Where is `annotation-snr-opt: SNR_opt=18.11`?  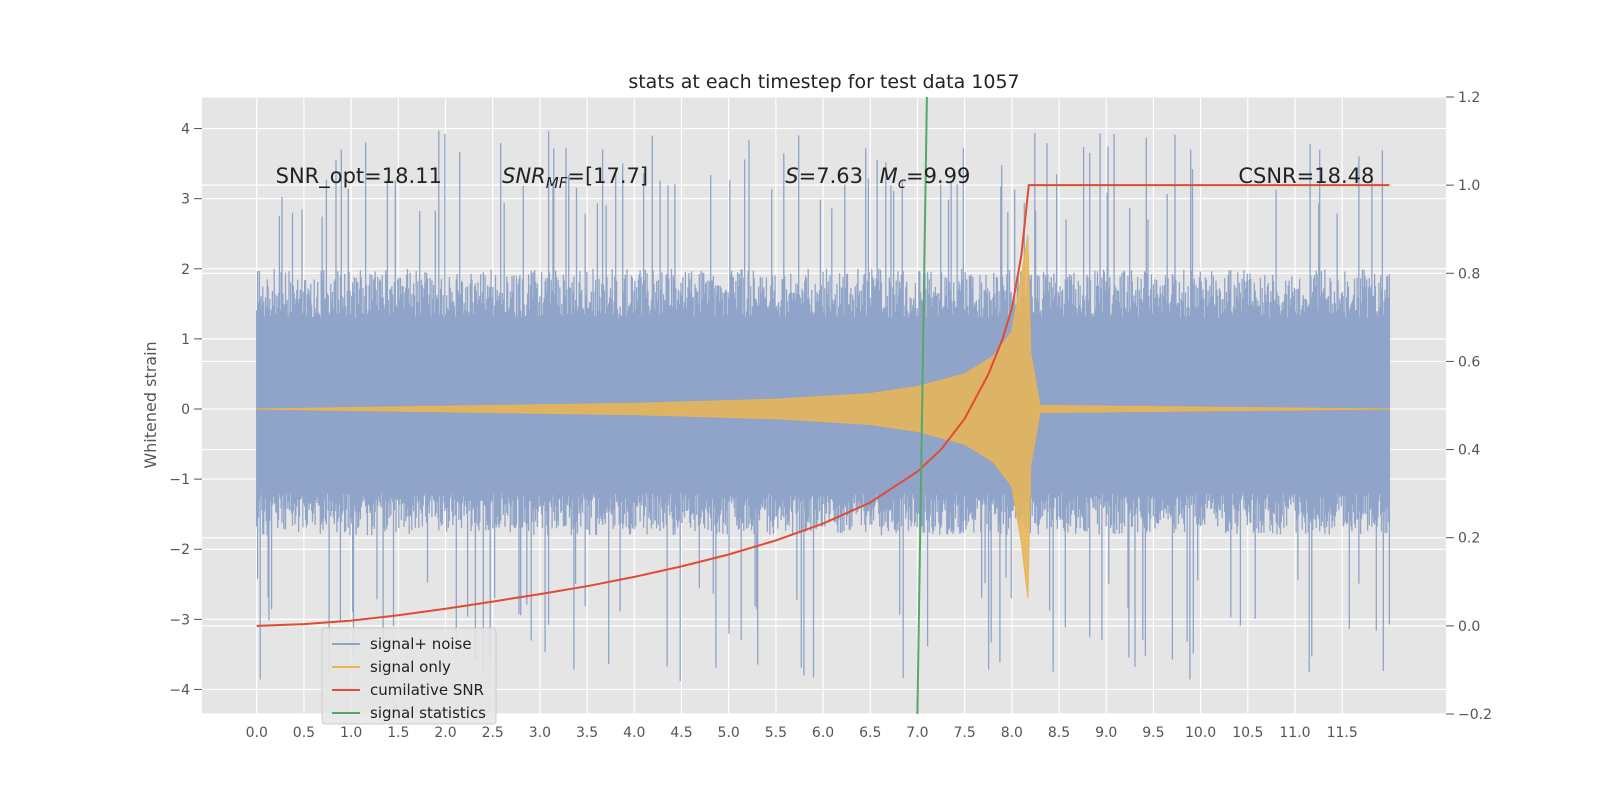
annotation-snr-opt: SNR_opt=18.11 is located at coordinates (359, 176).